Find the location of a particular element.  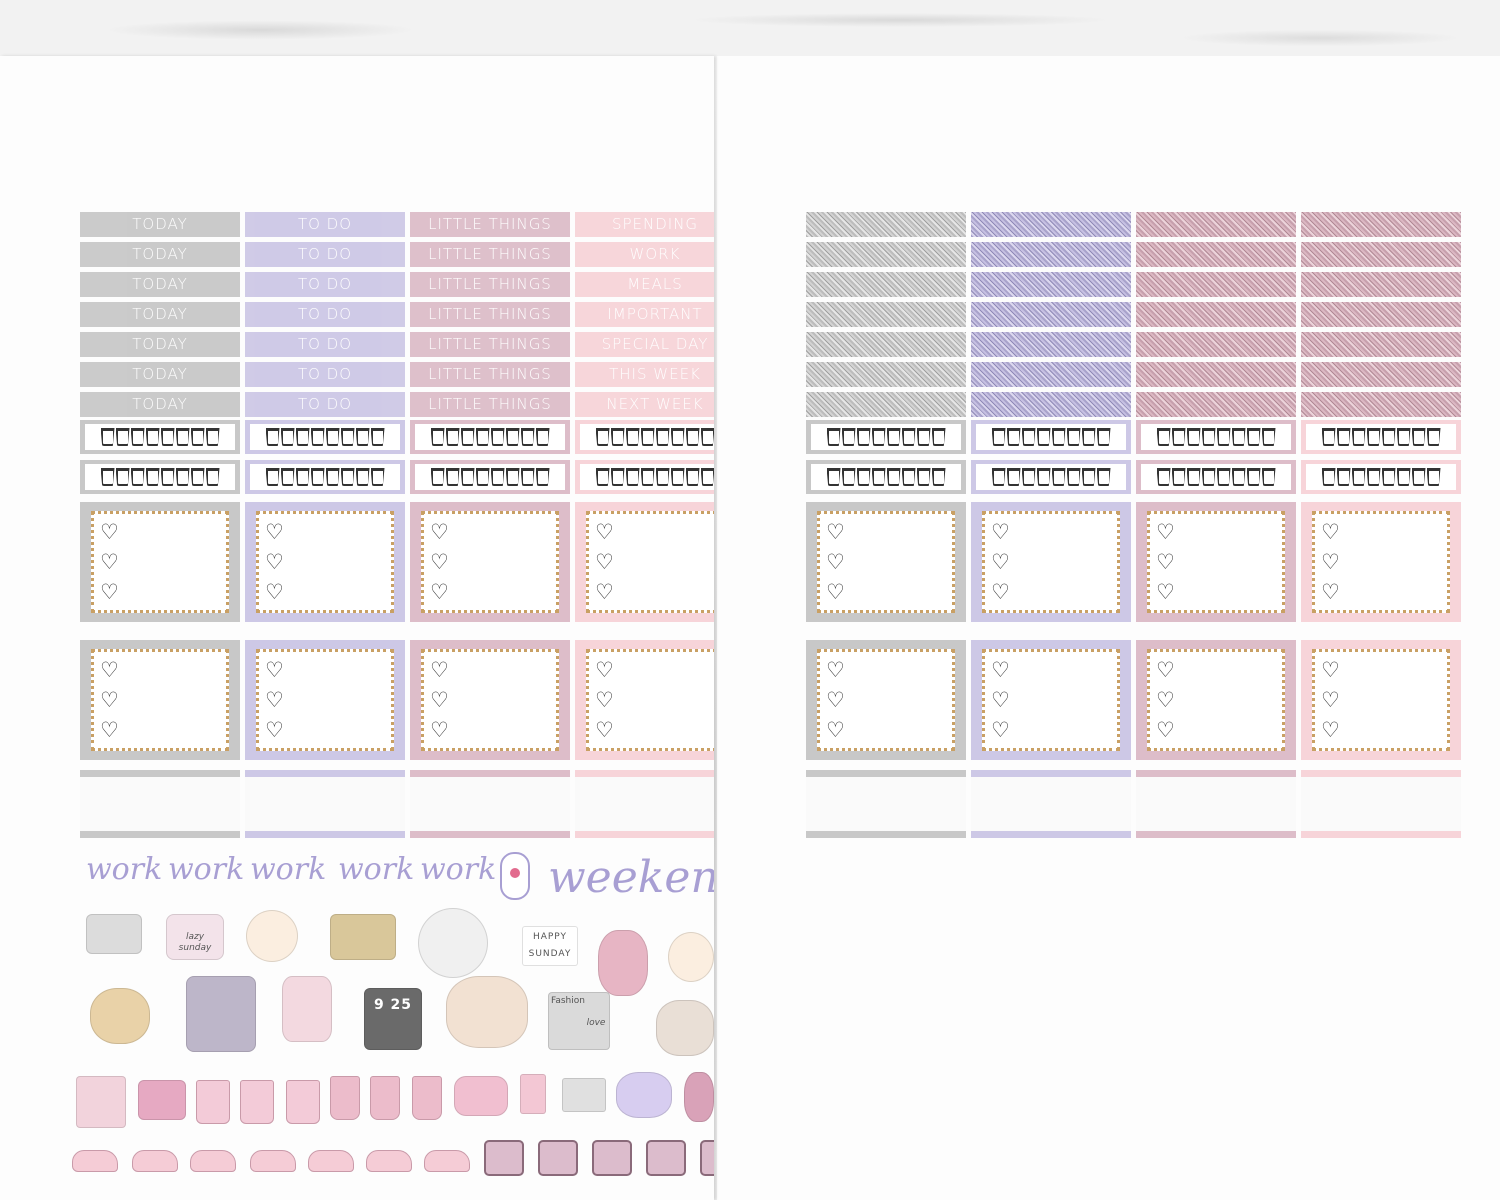

header-sticker: THIS WEEK is located at coordinates (644, 374).